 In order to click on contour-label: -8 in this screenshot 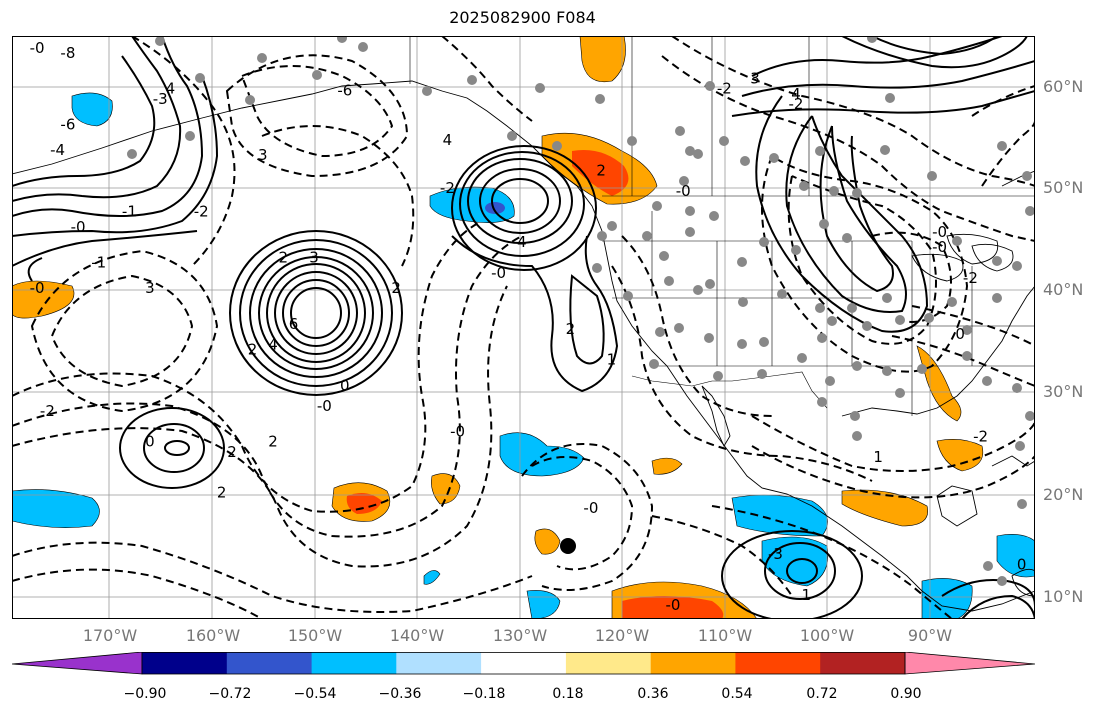, I will do `click(67, 53)`.